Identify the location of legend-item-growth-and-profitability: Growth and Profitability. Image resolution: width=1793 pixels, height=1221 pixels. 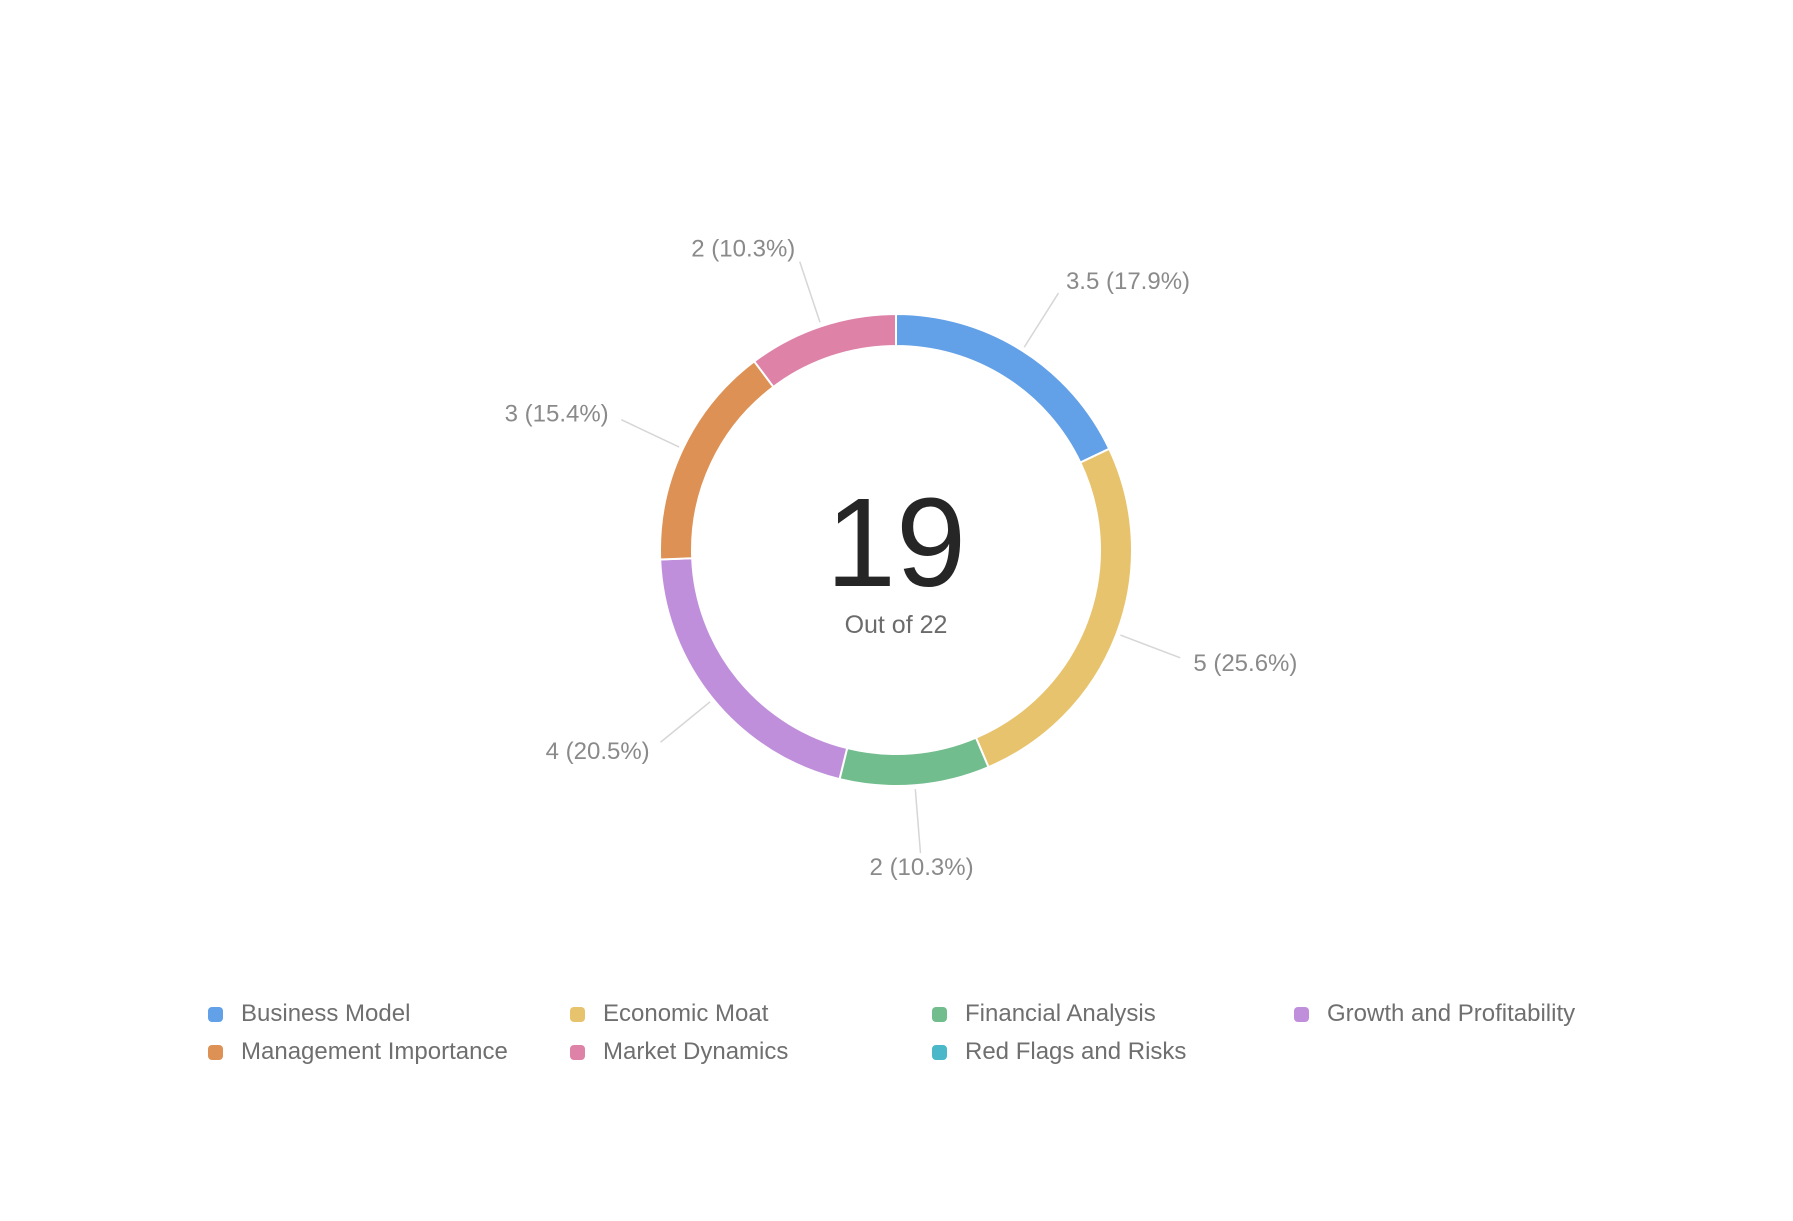
(1461, 1014).